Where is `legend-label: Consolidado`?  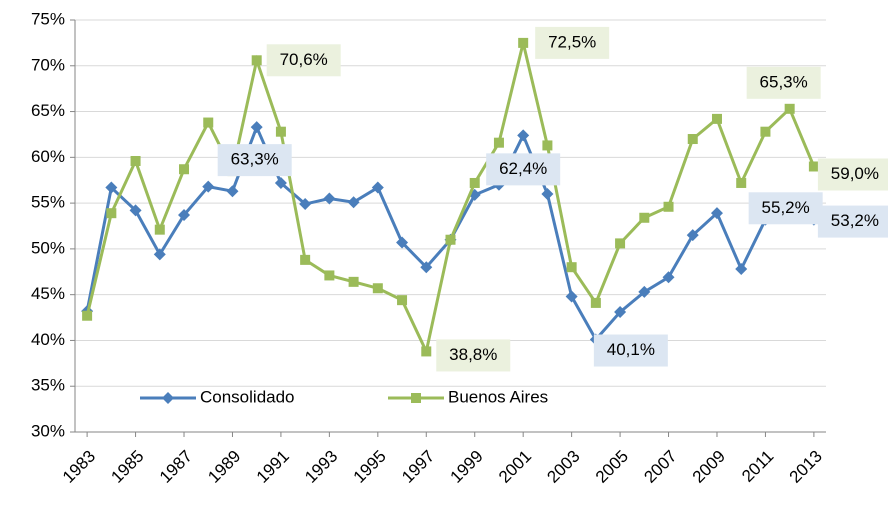 legend-label: Consolidado is located at coordinates (247, 396).